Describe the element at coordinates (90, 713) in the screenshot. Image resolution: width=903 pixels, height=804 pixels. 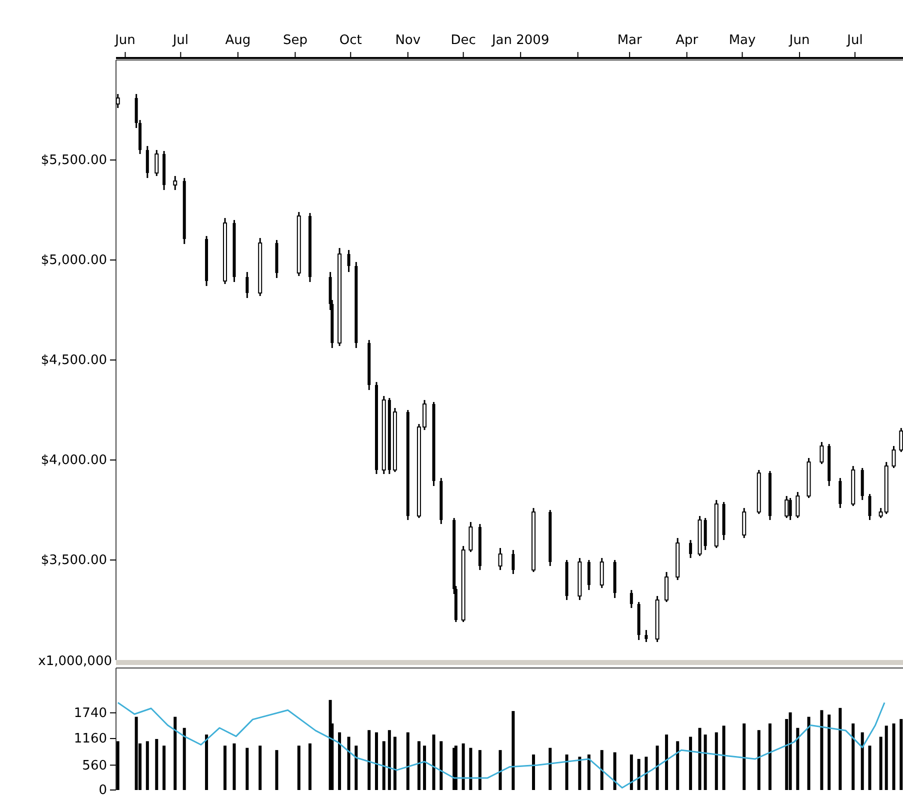
I see `y-tick-label: 1740` at that location.